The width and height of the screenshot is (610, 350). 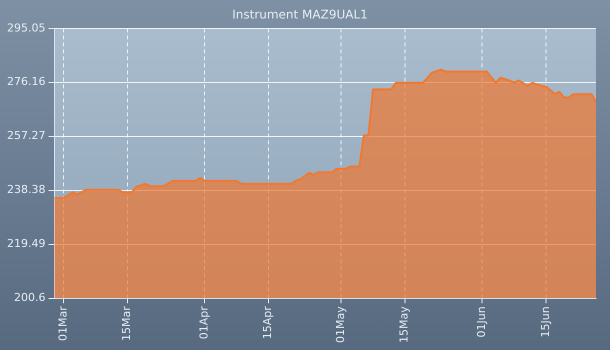 What do you see at coordinates (204, 323) in the screenshot?
I see `x-tick-label: 01Apr` at bounding box center [204, 323].